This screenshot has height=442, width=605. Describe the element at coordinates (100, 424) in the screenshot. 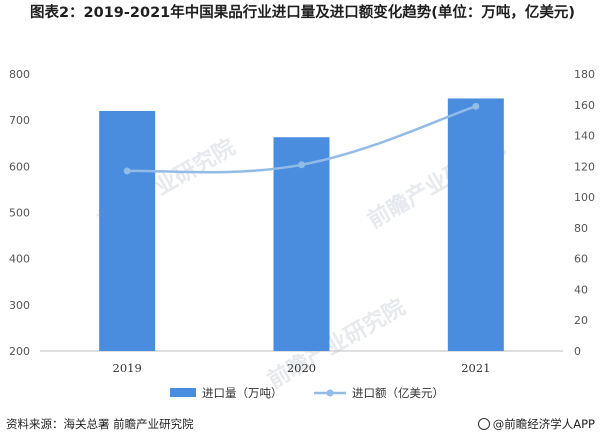

I see `source-note: 资料来源：海关总署 前瞻产业研究院` at that location.